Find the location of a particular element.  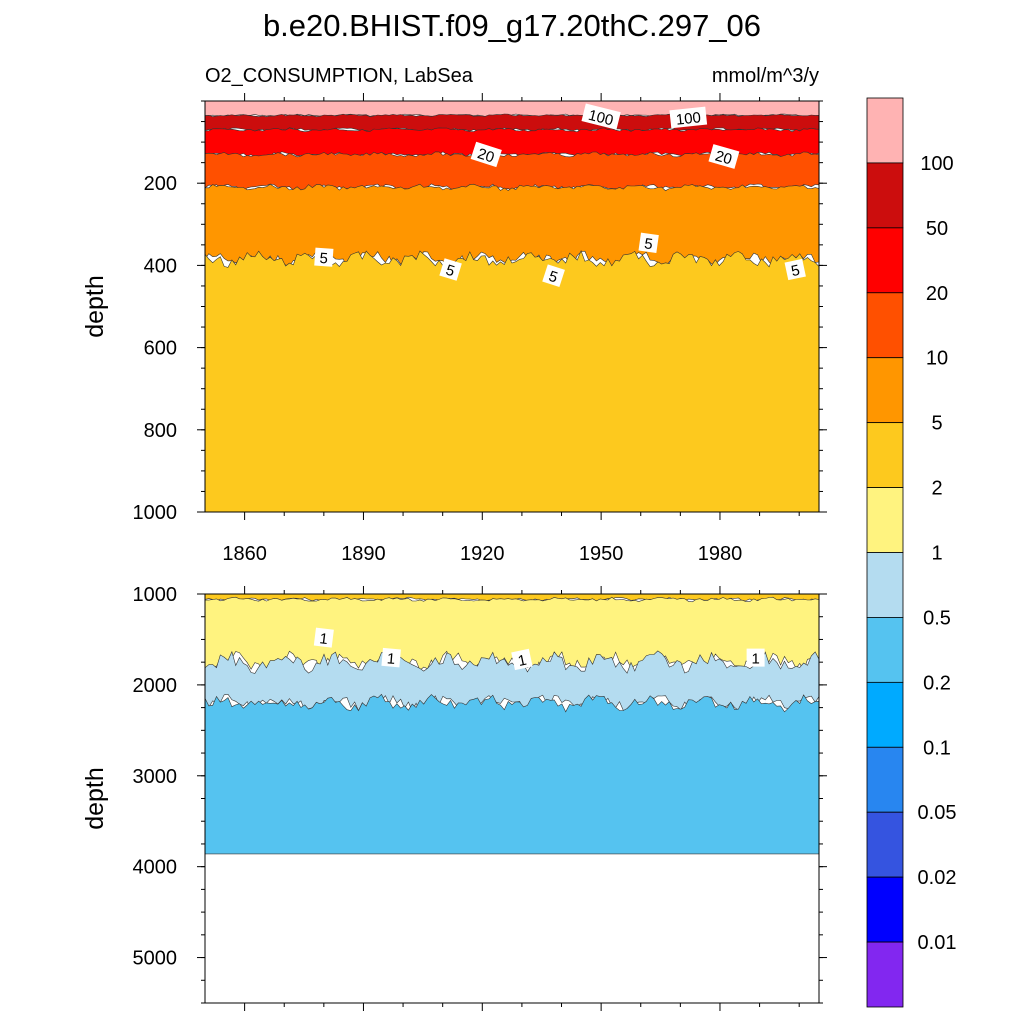

x-tick-label: 1950 is located at coordinates (601, 554).